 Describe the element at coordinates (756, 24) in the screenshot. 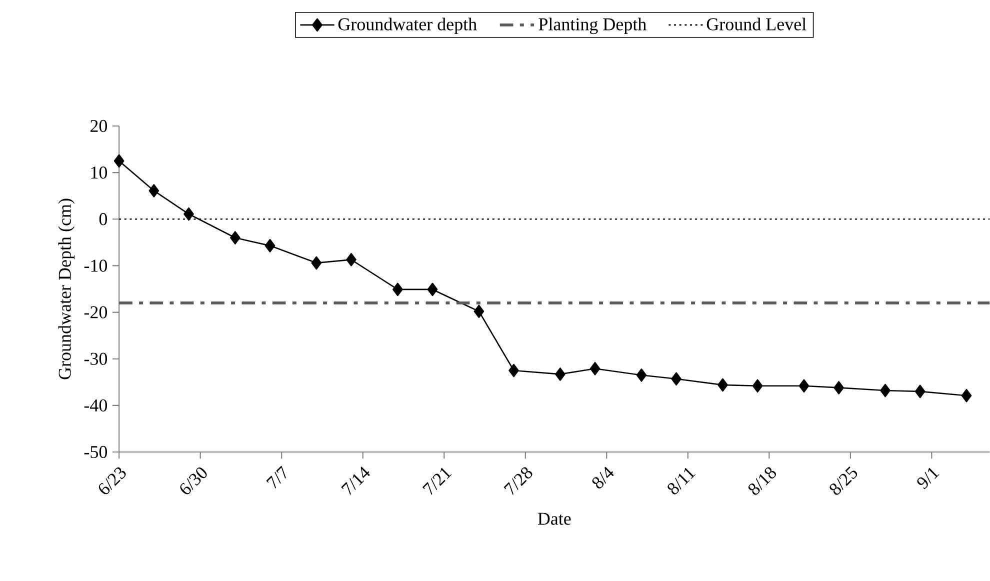

I see `legend-label: Ground Level` at that location.